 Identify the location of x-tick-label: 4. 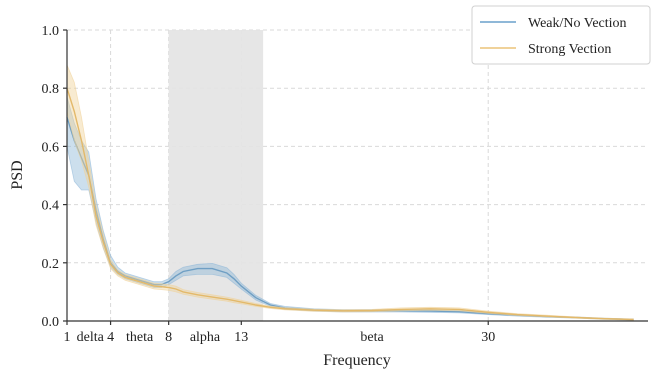
(110, 337).